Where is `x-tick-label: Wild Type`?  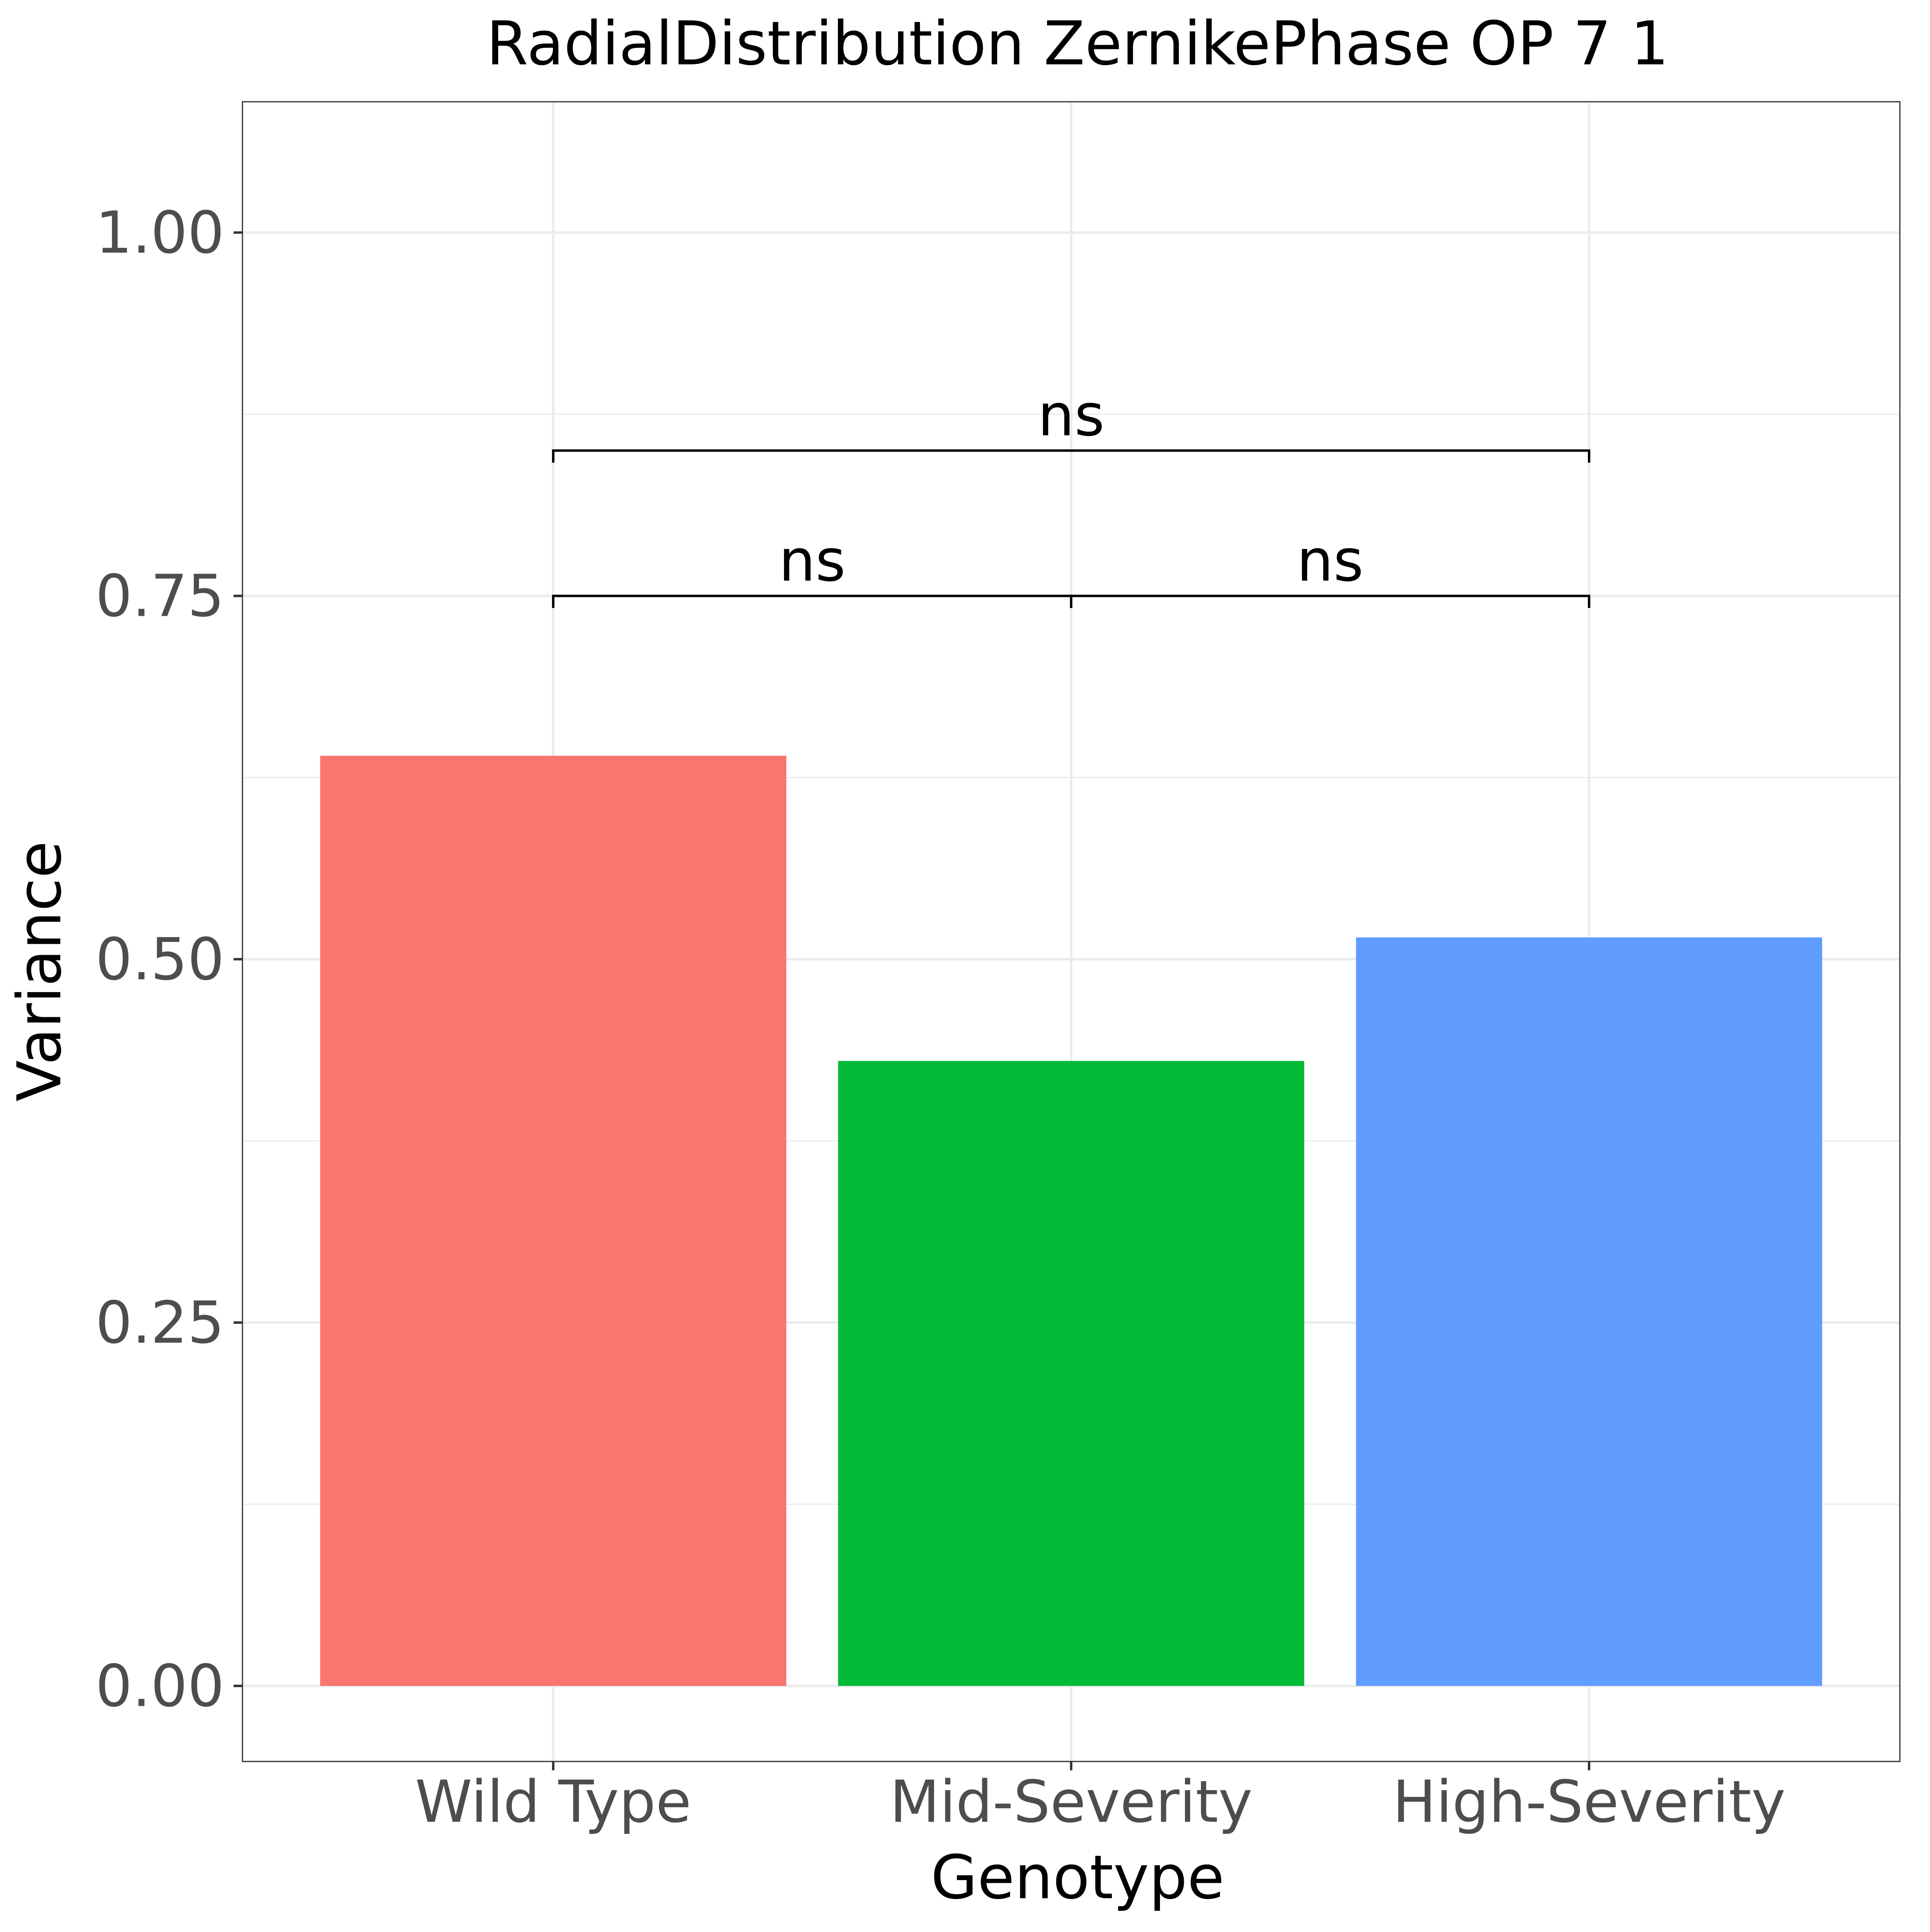
x-tick-label: Wild Type is located at coordinates (553, 1801).